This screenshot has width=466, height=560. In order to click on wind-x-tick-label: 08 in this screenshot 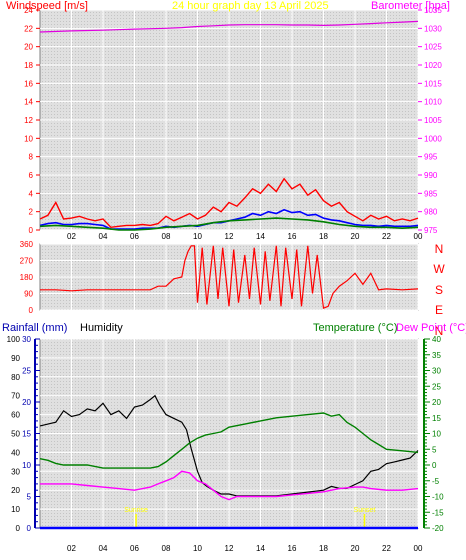, I will do `click(166, 236)`.